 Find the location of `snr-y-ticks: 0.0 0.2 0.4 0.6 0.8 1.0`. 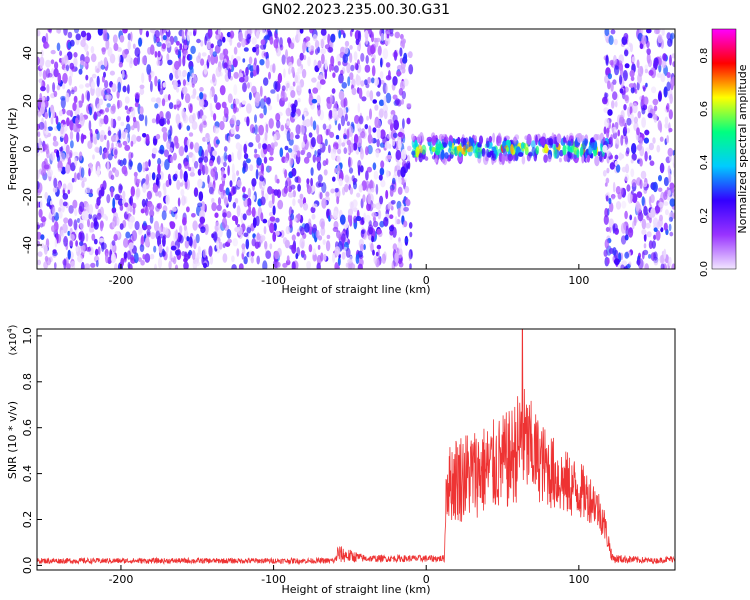

snr-y-ticks: 0.0 0.2 0.4 0.6 0.8 1.0 is located at coordinates (31, 450).